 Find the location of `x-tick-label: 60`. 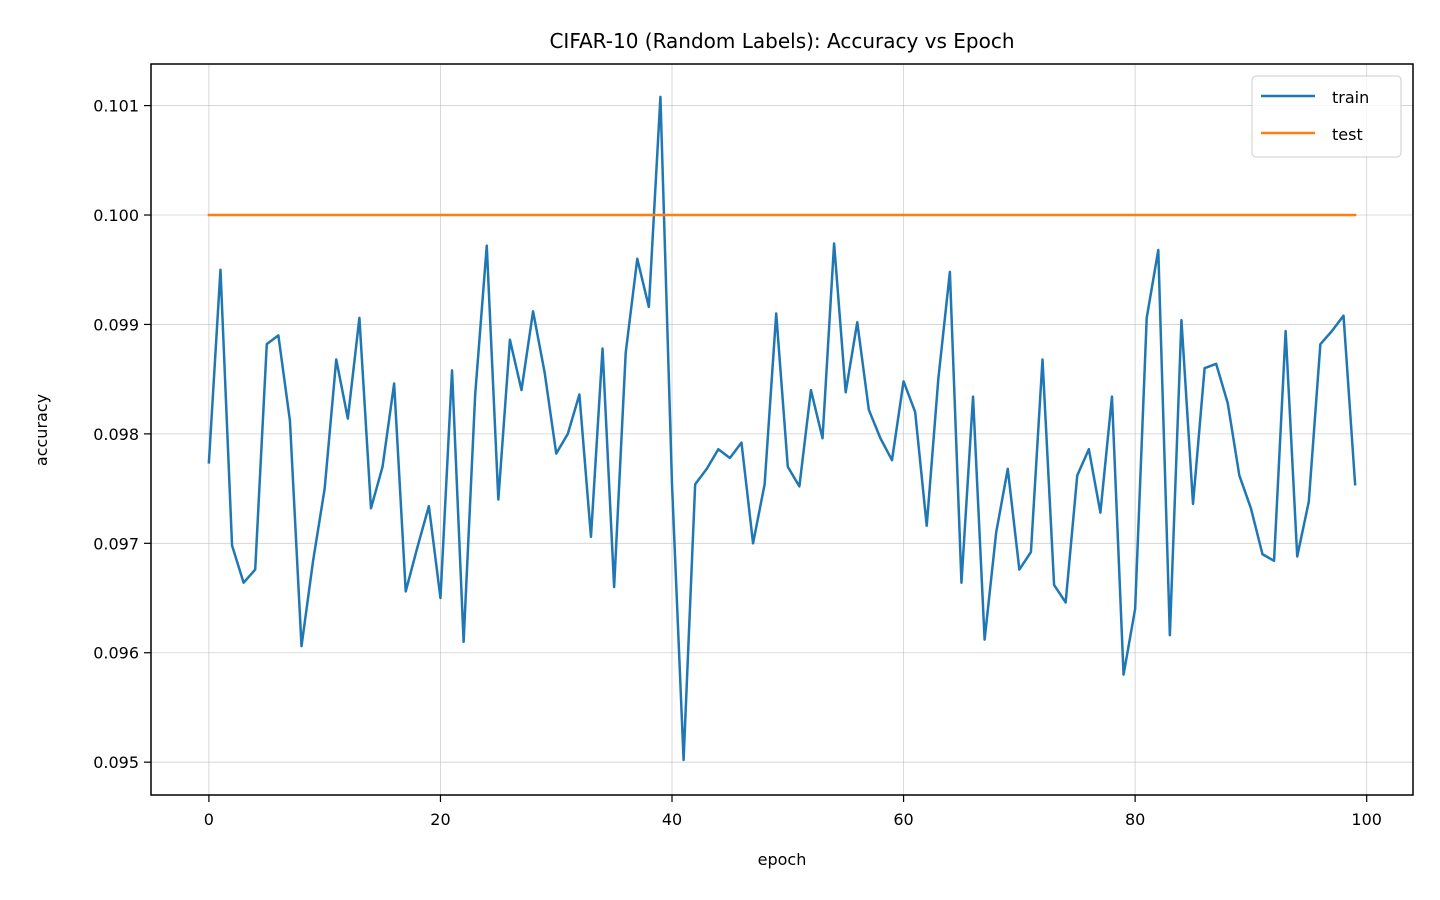

x-tick-label: 60 is located at coordinates (903, 819).